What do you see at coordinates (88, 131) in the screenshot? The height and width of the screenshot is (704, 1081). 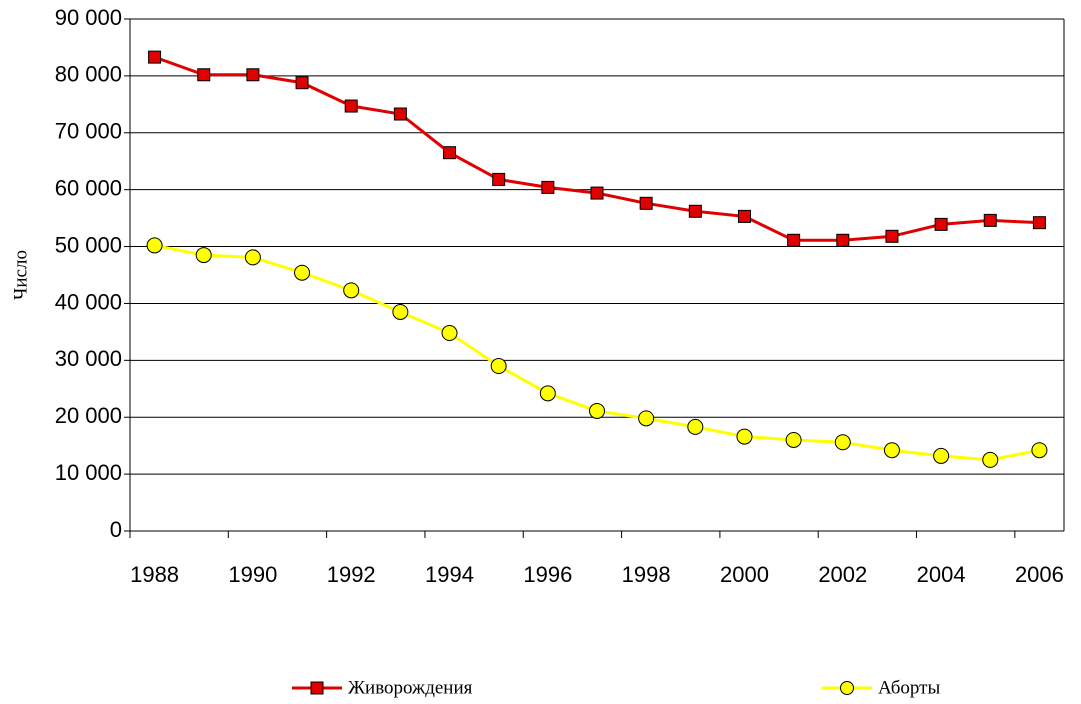 I see `y-tick-label: 70 000` at bounding box center [88, 131].